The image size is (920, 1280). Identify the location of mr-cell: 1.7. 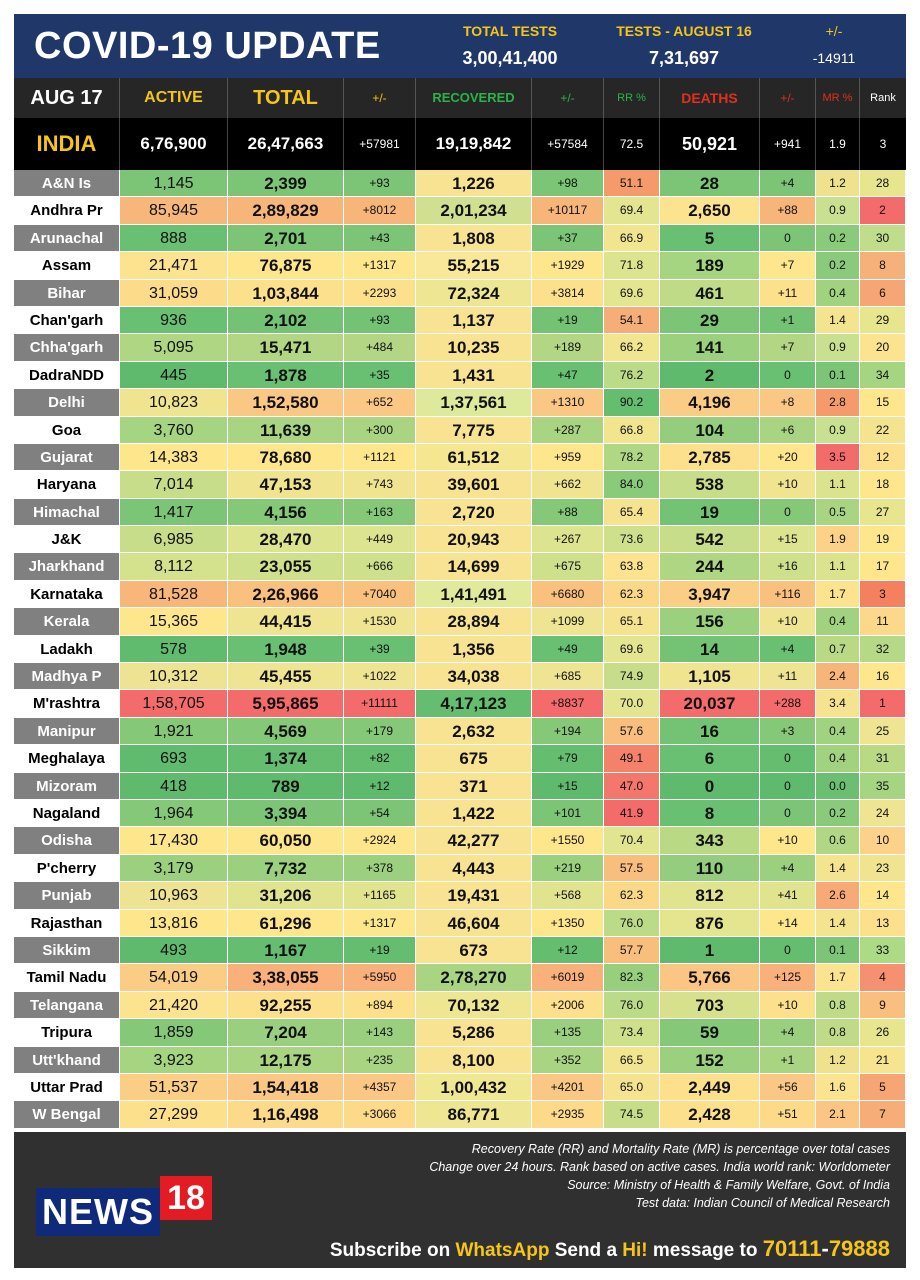
(838, 594).